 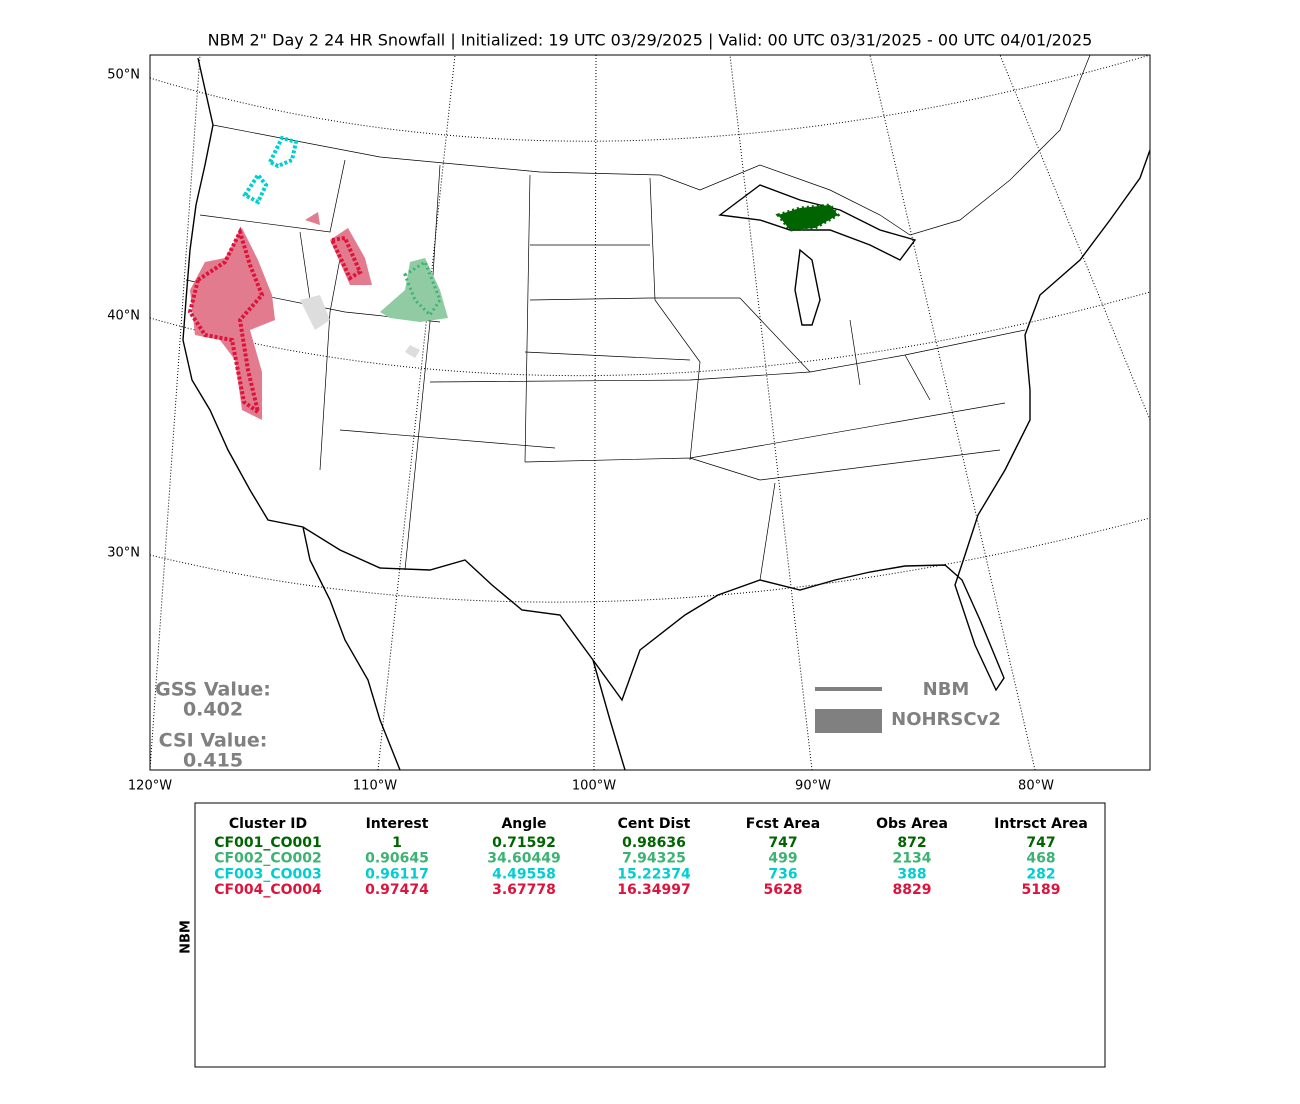 What do you see at coordinates (654, 859) in the screenshot?
I see `table-cell: 7.94325` at bounding box center [654, 859].